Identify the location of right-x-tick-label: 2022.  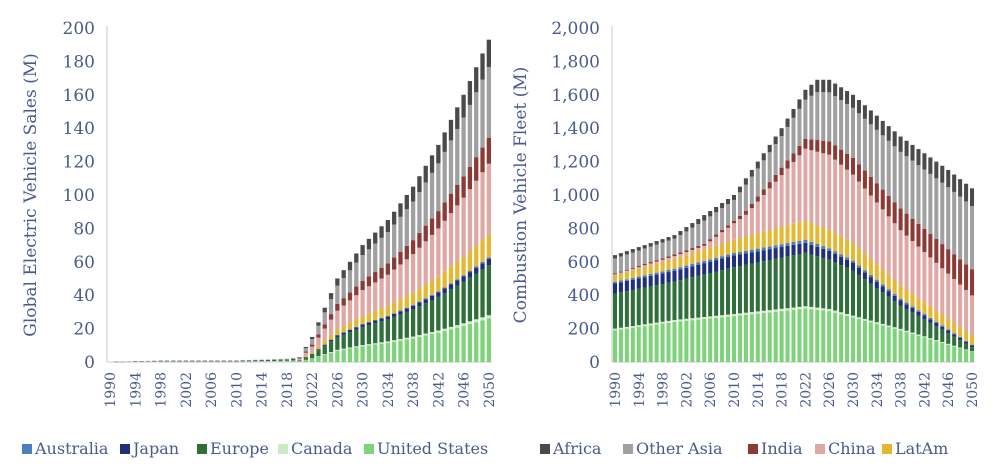
(806, 390).